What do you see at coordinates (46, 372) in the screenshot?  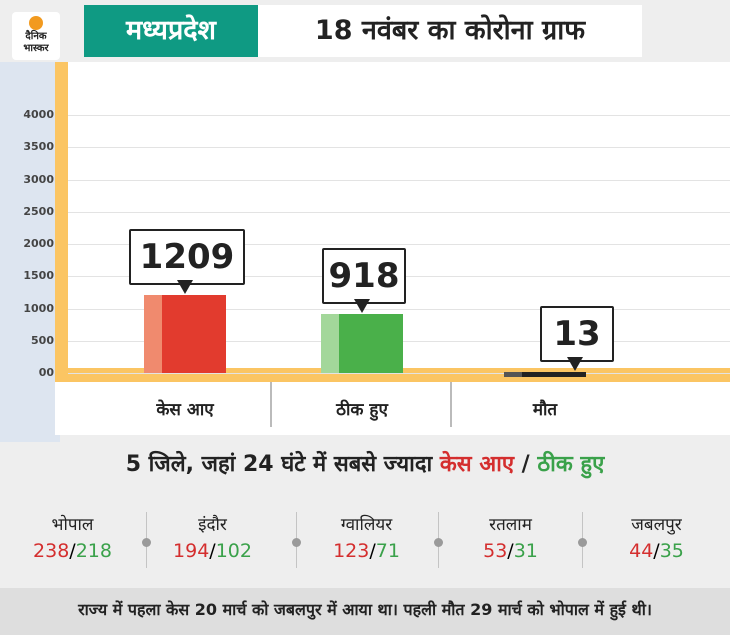 I see `y-tick-label: 00` at bounding box center [46, 372].